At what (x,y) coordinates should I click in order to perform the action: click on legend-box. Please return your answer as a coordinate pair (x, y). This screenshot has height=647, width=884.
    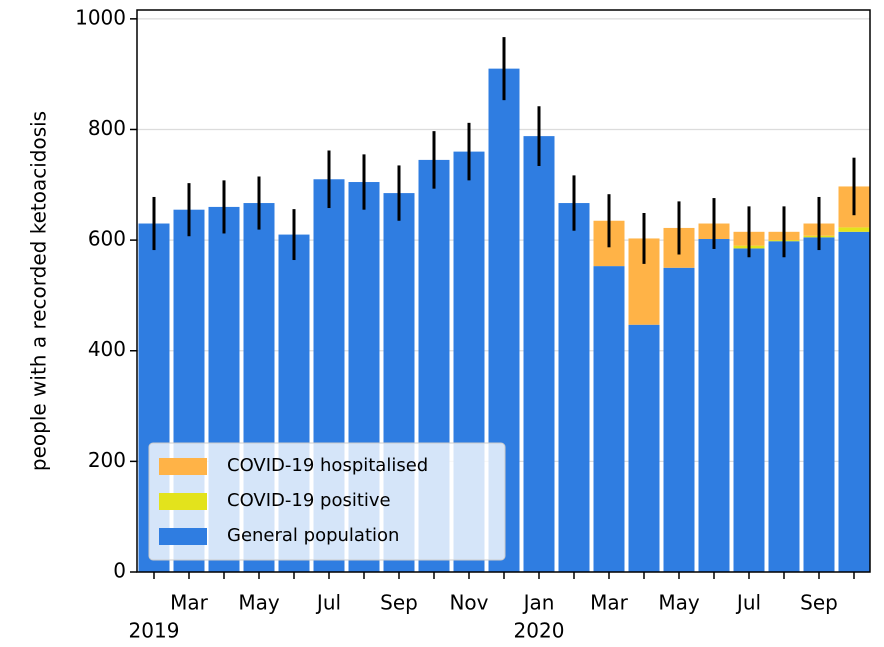
    Looking at the image, I should click on (327, 501).